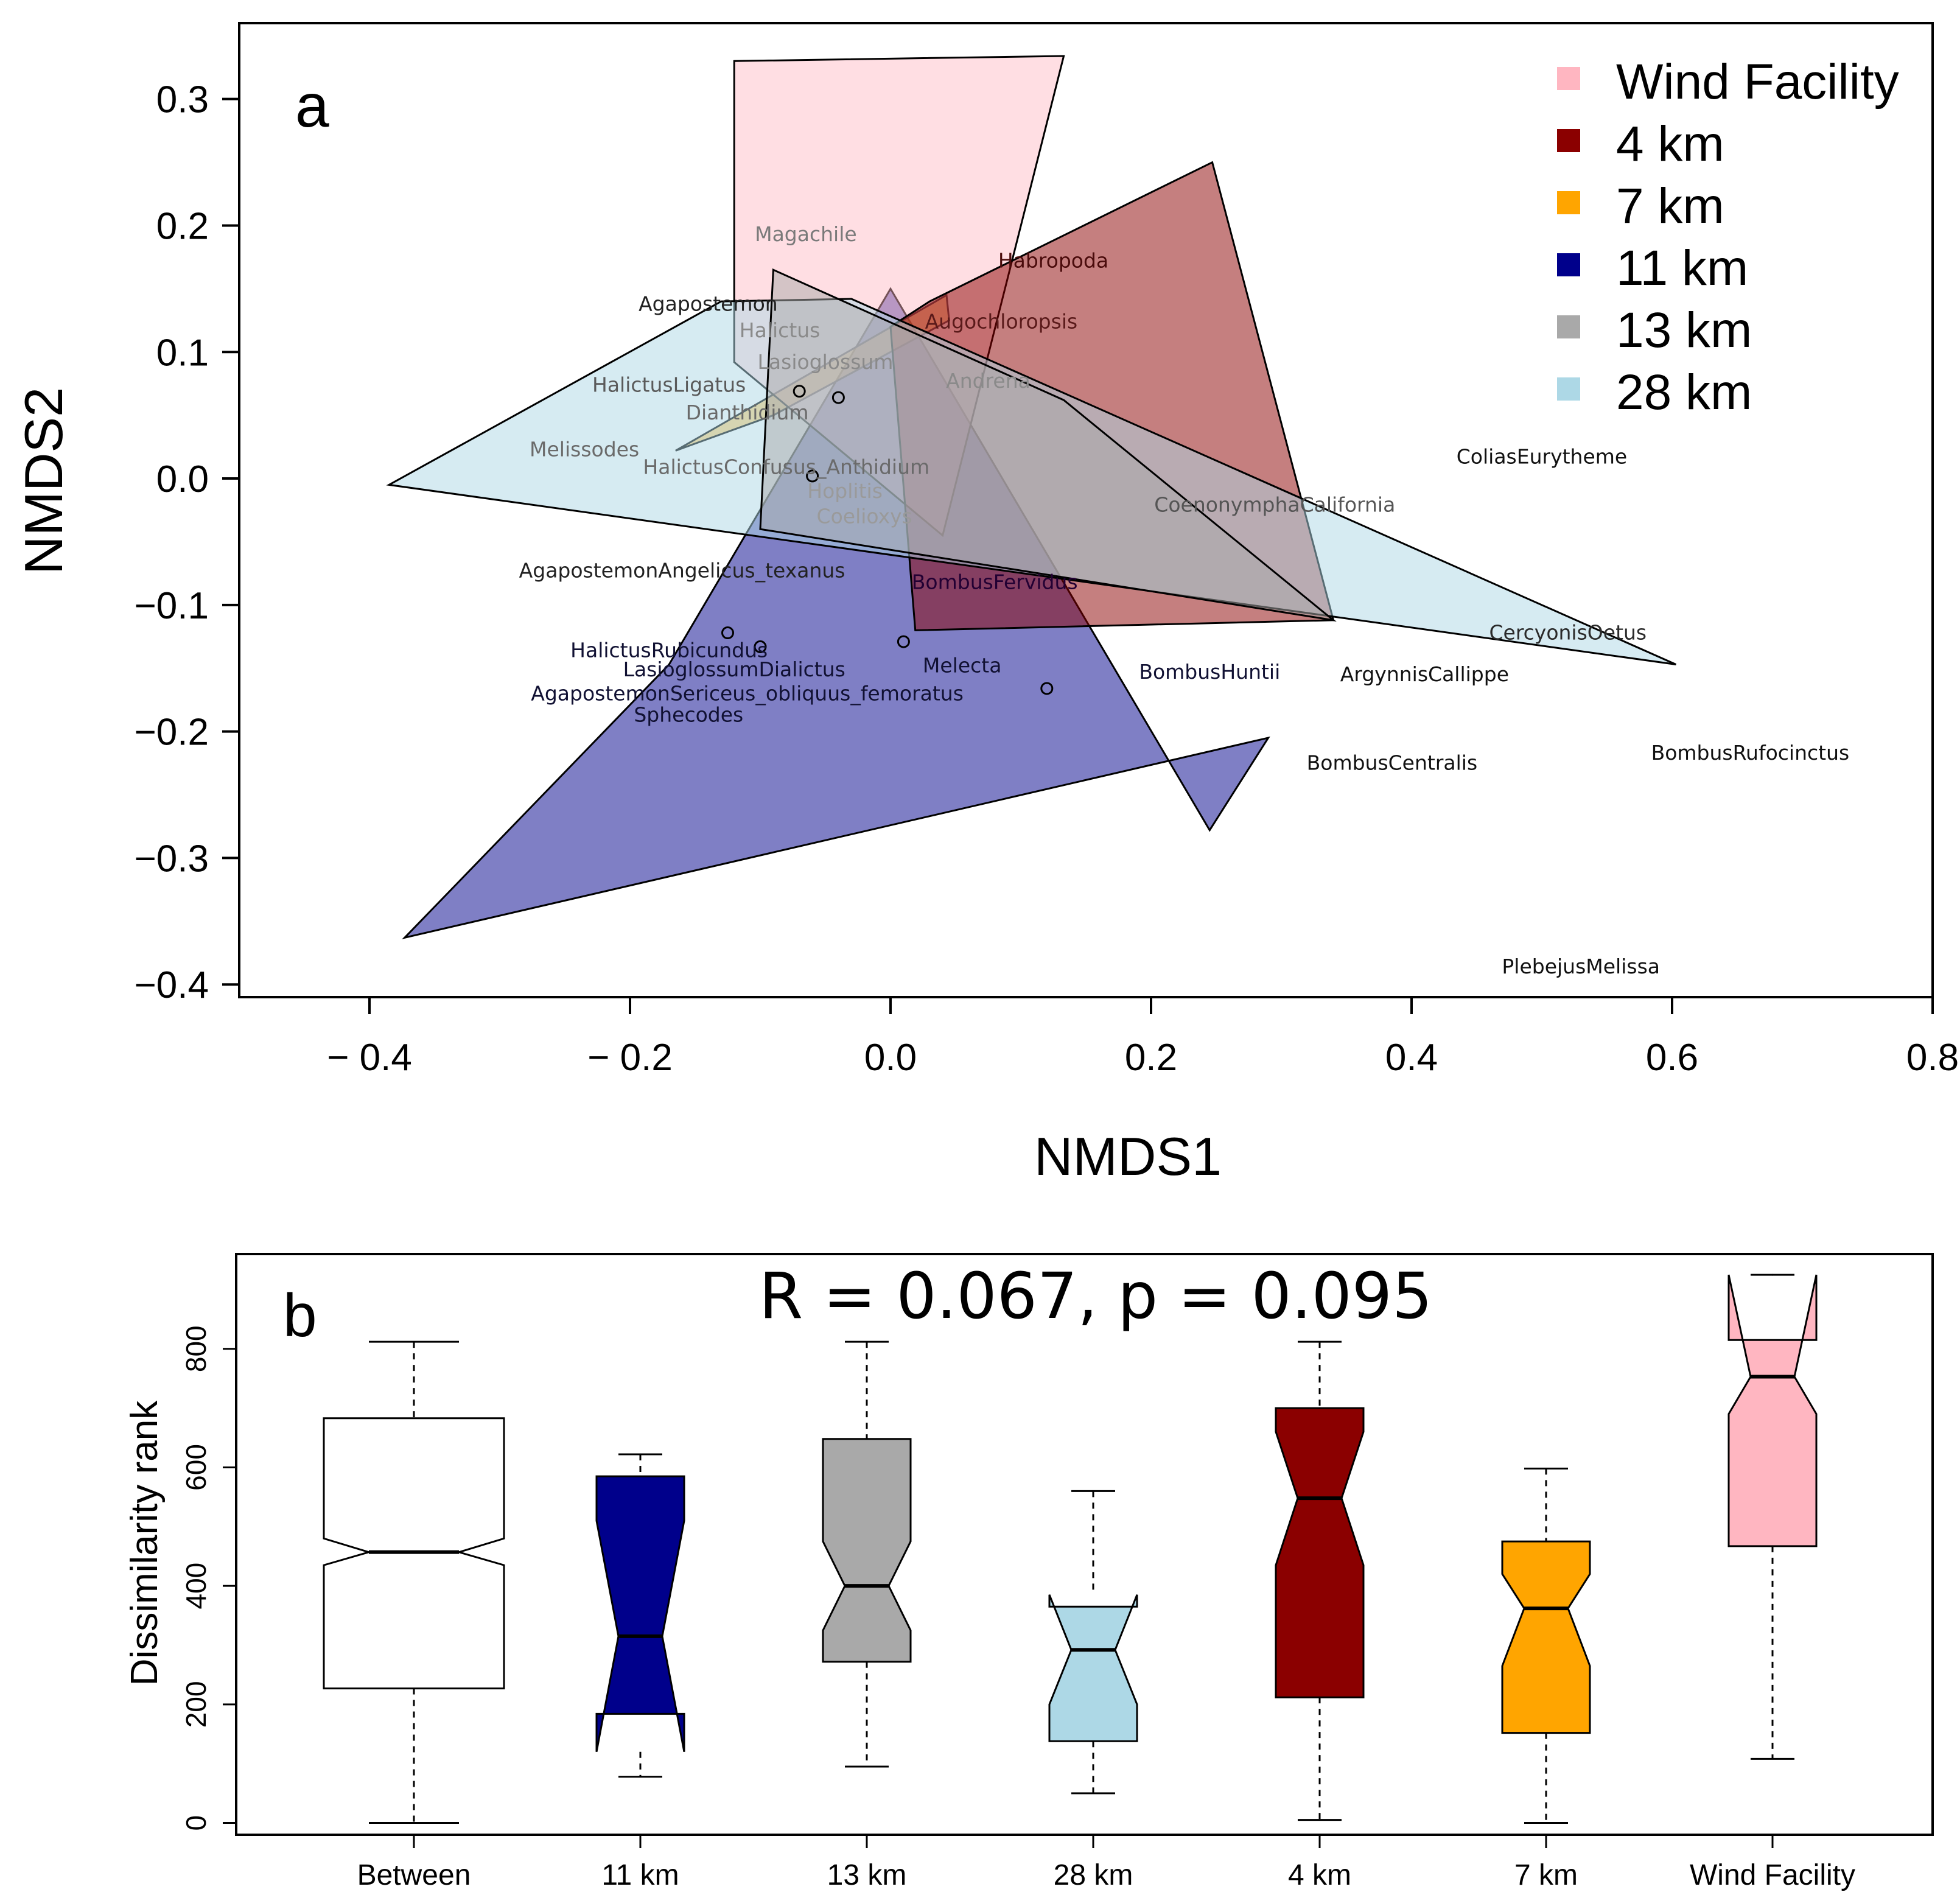 The height and width of the screenshot is (1892, 1960). I want to click on species-label-bombushuntii: BombusHuntii, so click(1209, 672).